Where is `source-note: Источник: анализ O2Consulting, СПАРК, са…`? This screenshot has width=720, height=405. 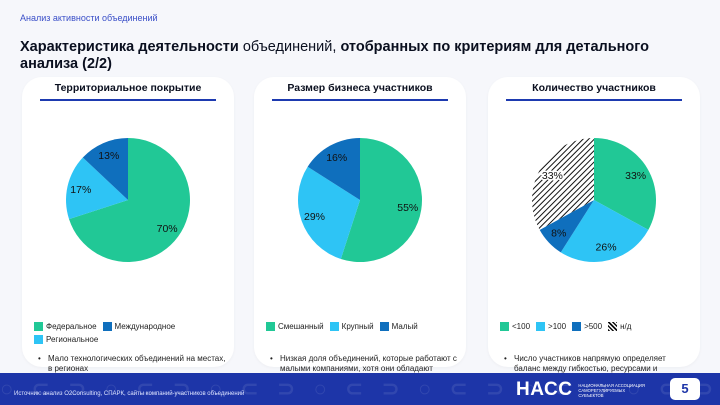
source-note: Источник: анализ O2Consulting, СПАРК, са… is located at coordinates (129, 394).